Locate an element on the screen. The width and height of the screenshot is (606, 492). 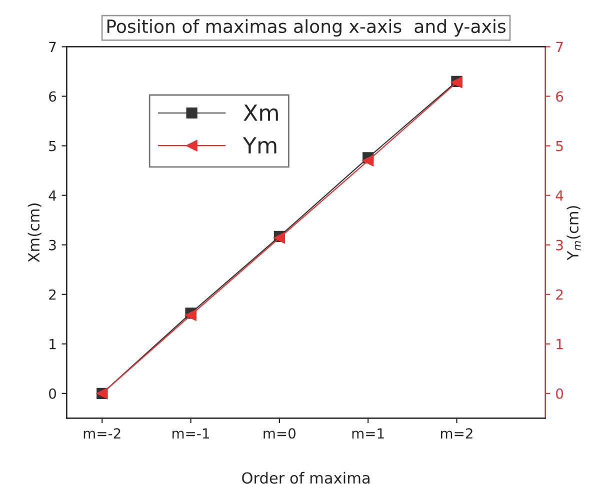
y-tick-label: 2 is located at coordinates (52, 294).